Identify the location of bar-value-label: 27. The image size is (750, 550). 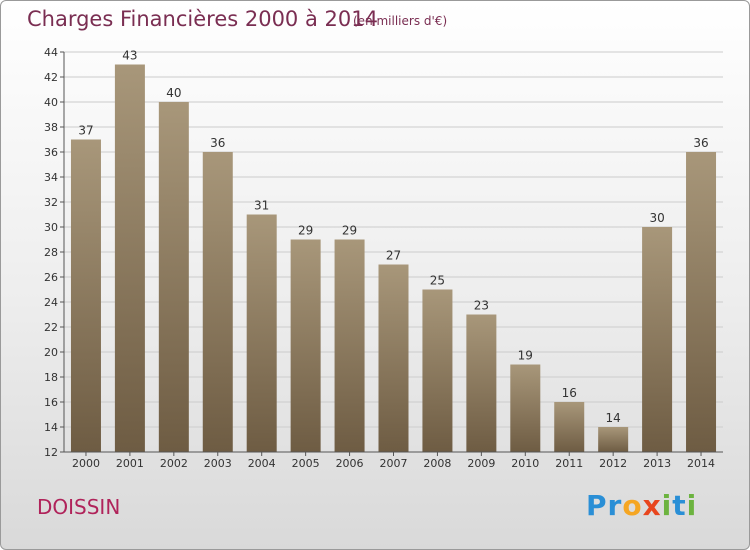
(393, 256).